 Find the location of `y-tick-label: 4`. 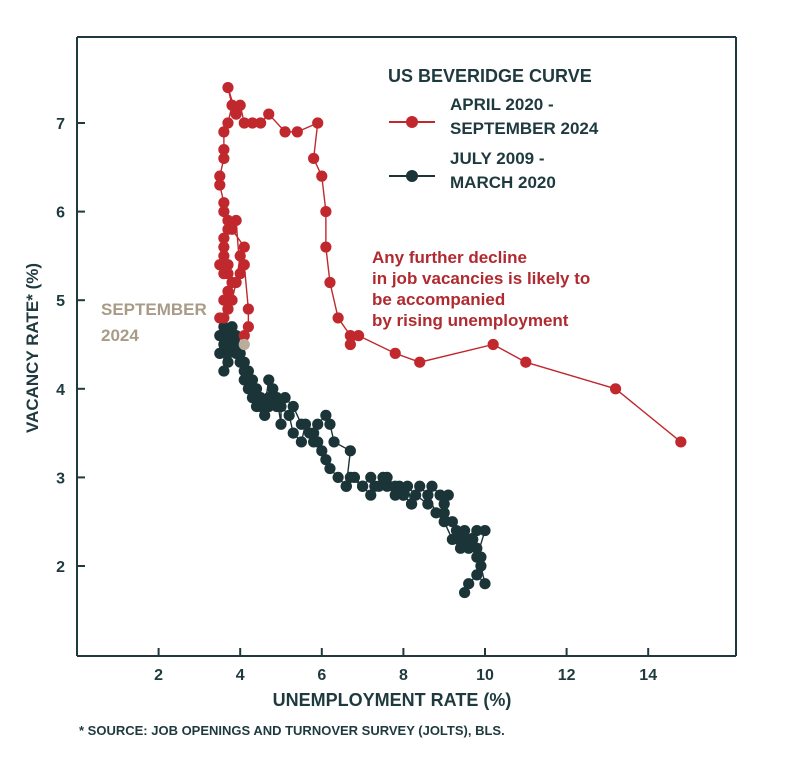

y-tick-label: 4 is located at coordinates (60, 390).